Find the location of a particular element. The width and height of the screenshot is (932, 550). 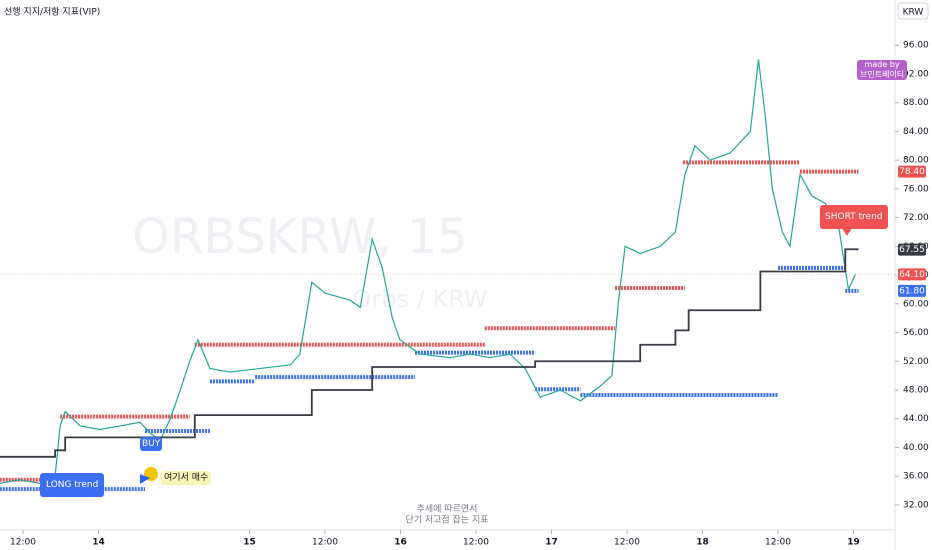

price-tag-label: 61.80 is located at coordinates (912, 291).